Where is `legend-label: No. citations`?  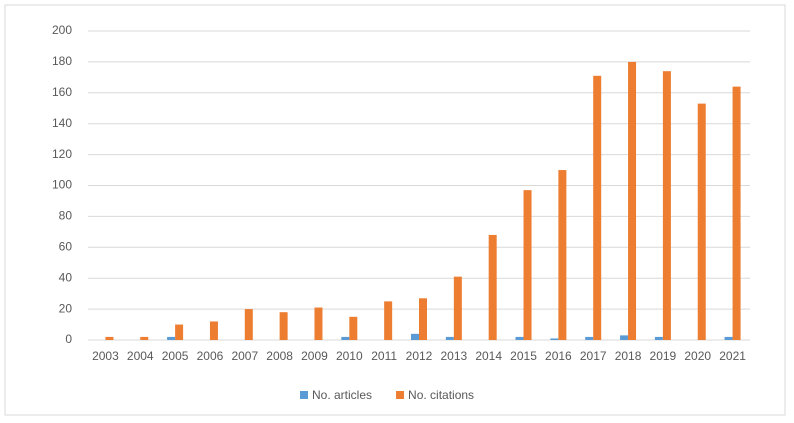 legend-label: No. citations is located at coordinates (441, 395).